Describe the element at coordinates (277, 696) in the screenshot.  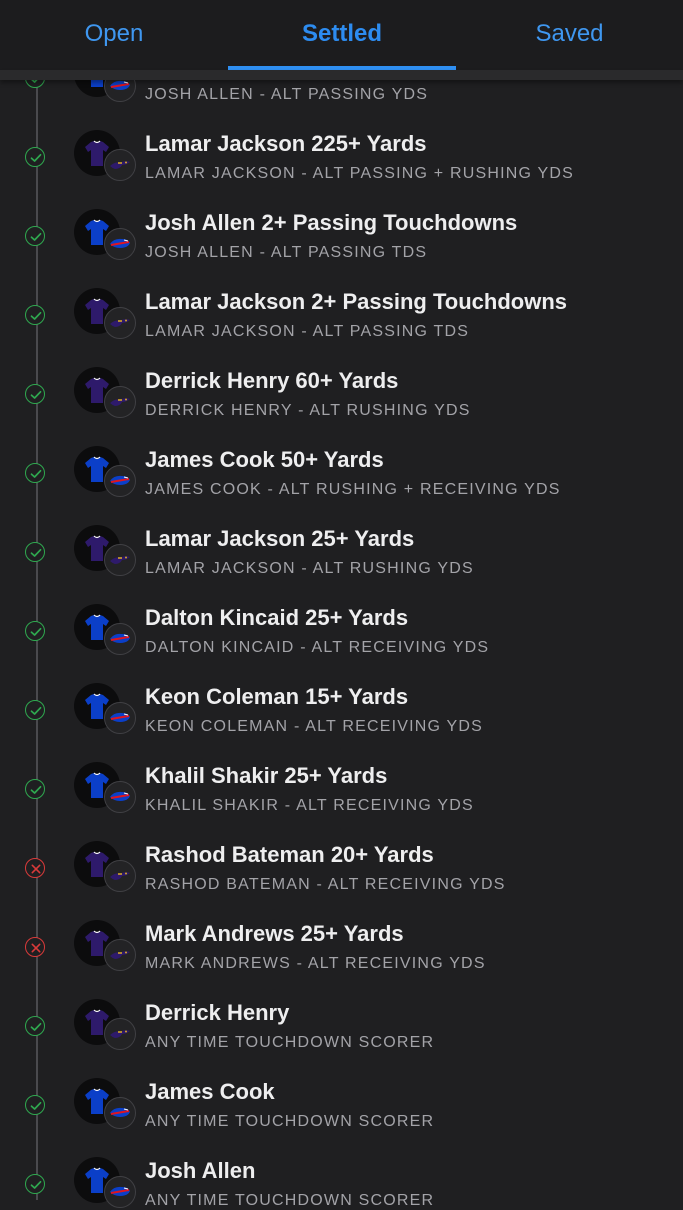
I see `bet-title: Keon Coleman 15+ Yards` at that location.